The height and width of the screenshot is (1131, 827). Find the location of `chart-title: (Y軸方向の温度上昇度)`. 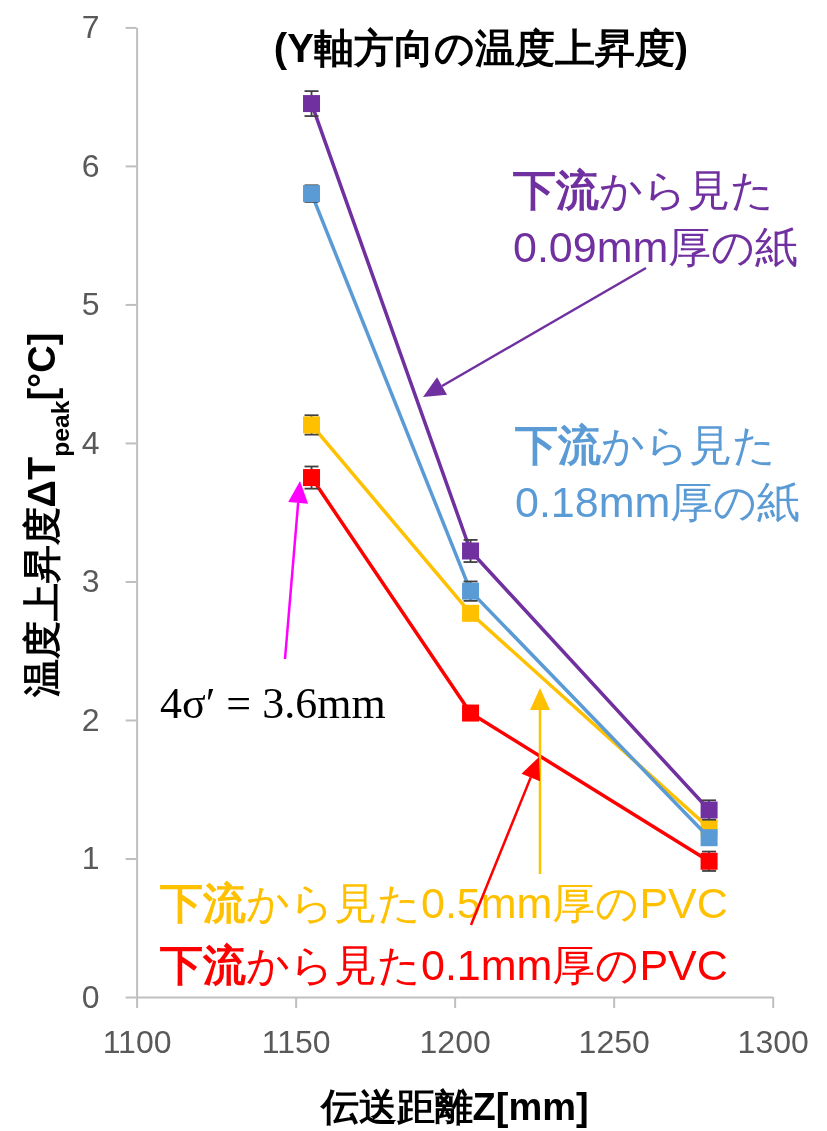

chart-title: (Y軸方向の温度上昇度) is located at coordinates (481, 48).